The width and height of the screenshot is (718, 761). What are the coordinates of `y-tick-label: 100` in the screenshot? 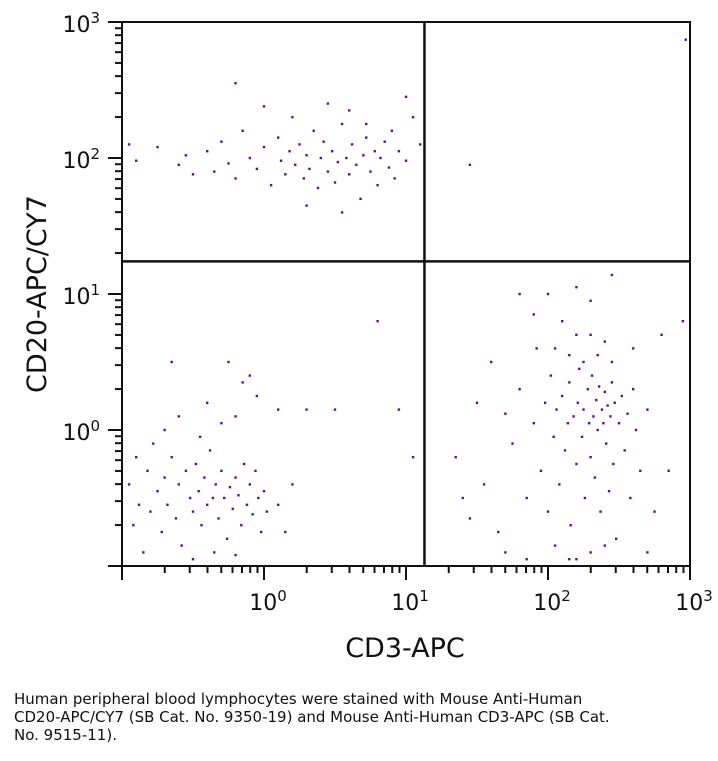 It's located at (81, 431).